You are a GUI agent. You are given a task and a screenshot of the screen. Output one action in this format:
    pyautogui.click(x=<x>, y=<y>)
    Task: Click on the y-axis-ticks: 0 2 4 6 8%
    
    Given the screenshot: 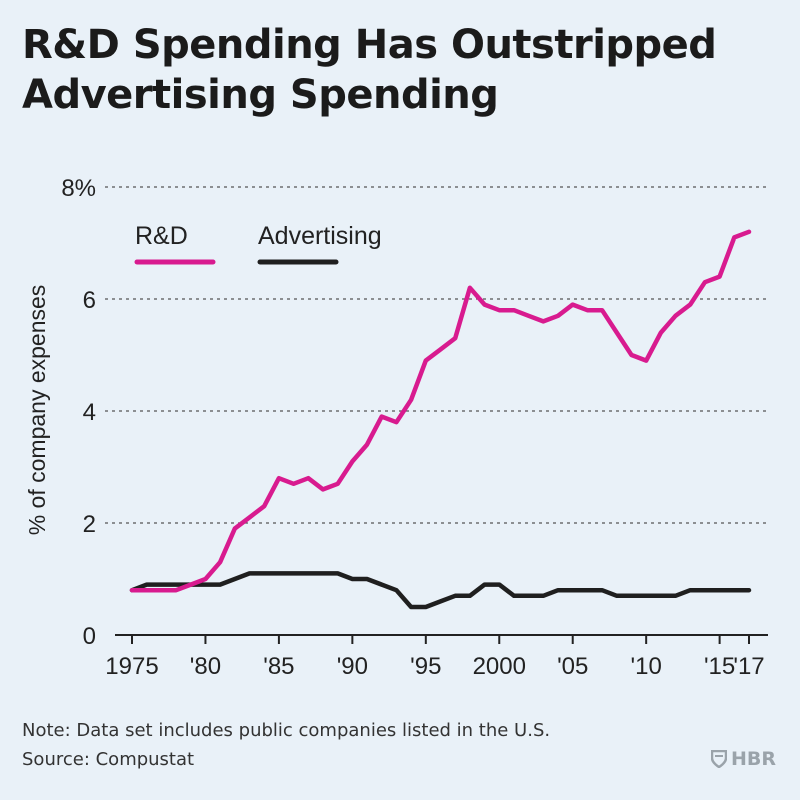 What is the action you would take?
    pyautogui.click(x=78, y=412)
    